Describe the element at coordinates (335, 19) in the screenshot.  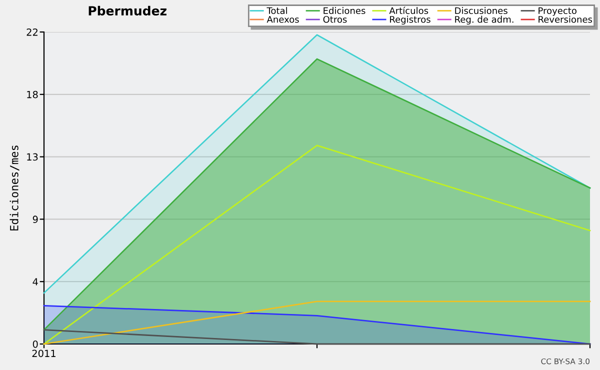
I see `legend-label: Otros` at that location.